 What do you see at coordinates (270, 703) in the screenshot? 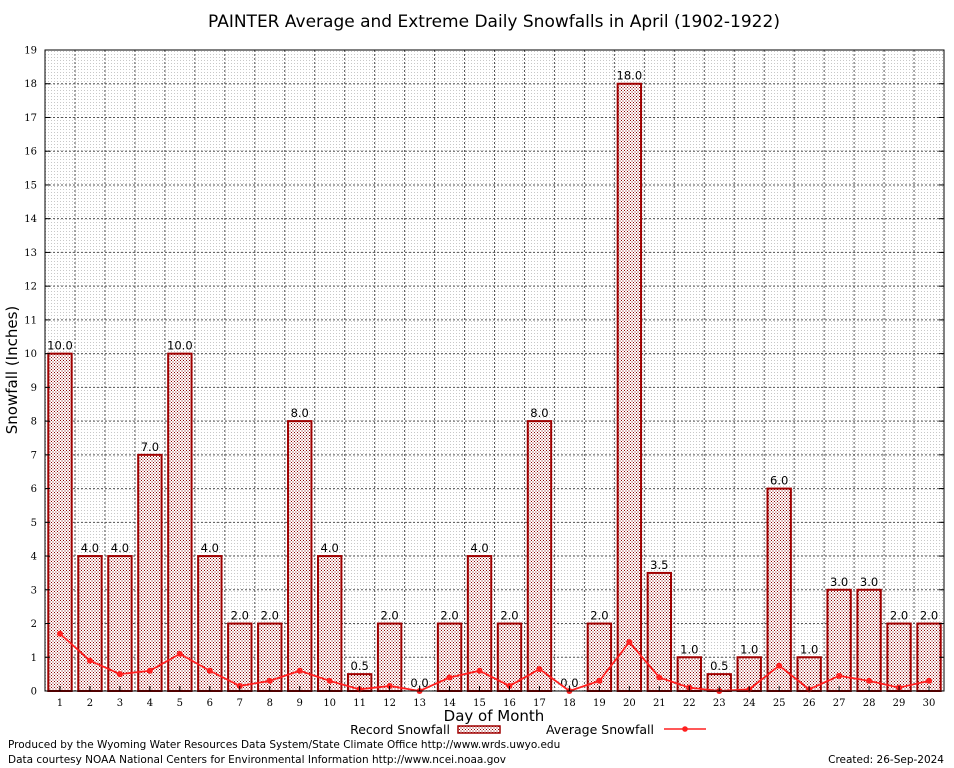
I see `x-tick-label: 8` at bounding box center [270, 703].